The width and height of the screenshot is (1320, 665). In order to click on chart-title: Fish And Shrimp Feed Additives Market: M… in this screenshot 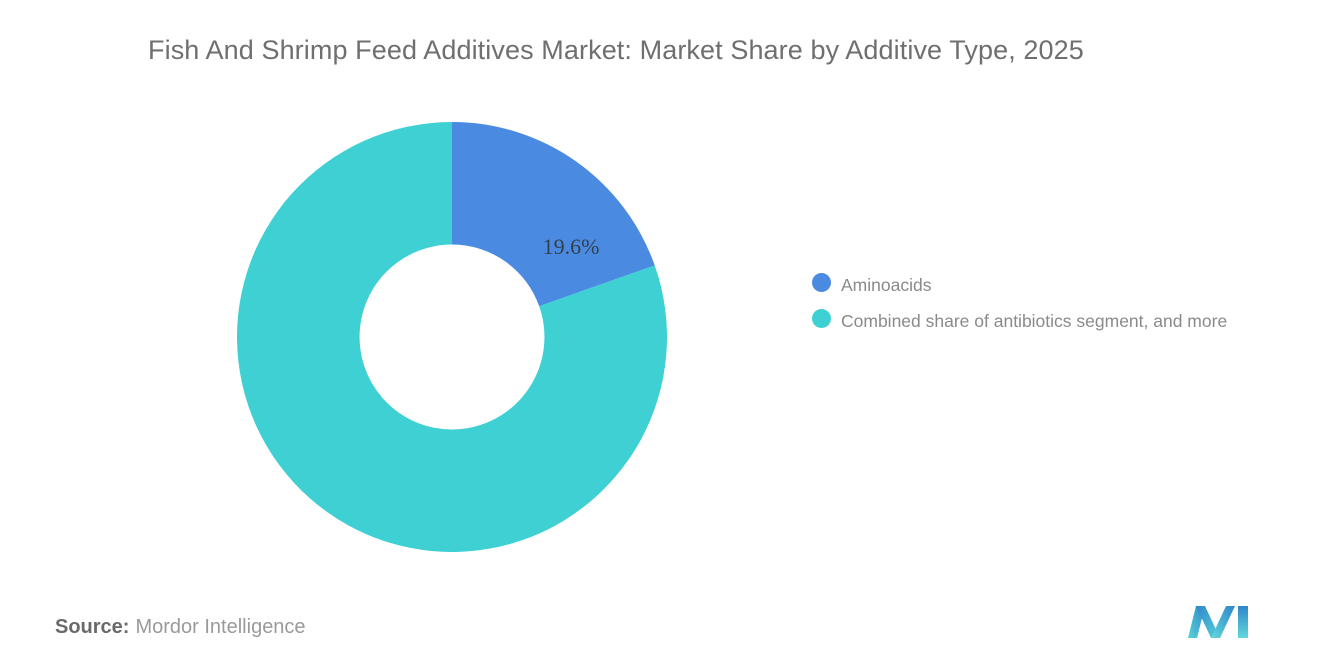, I will do `click(616, 50)`.